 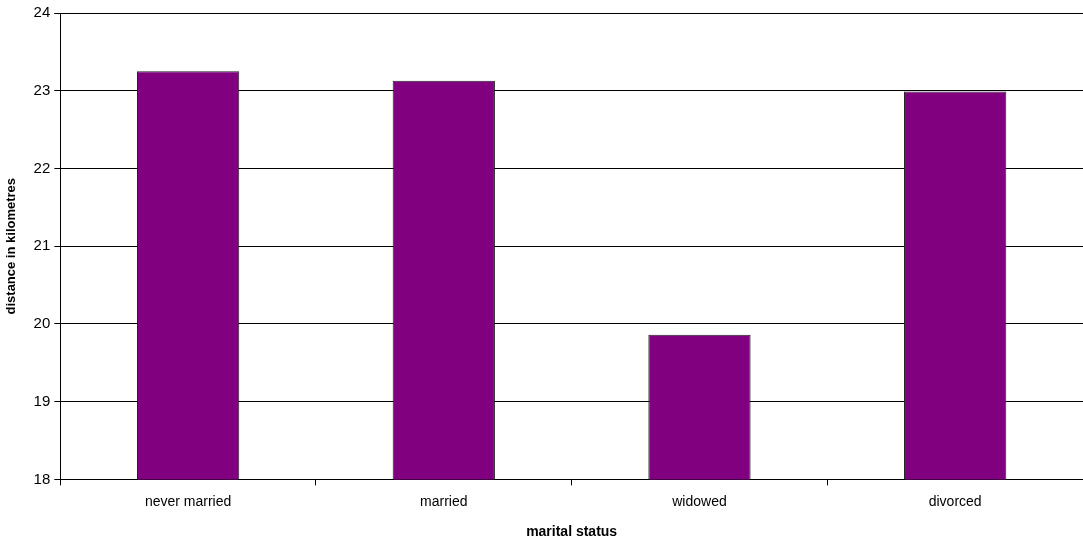 I want to click on y-tick-label: 23, so click(x=42, y=89).